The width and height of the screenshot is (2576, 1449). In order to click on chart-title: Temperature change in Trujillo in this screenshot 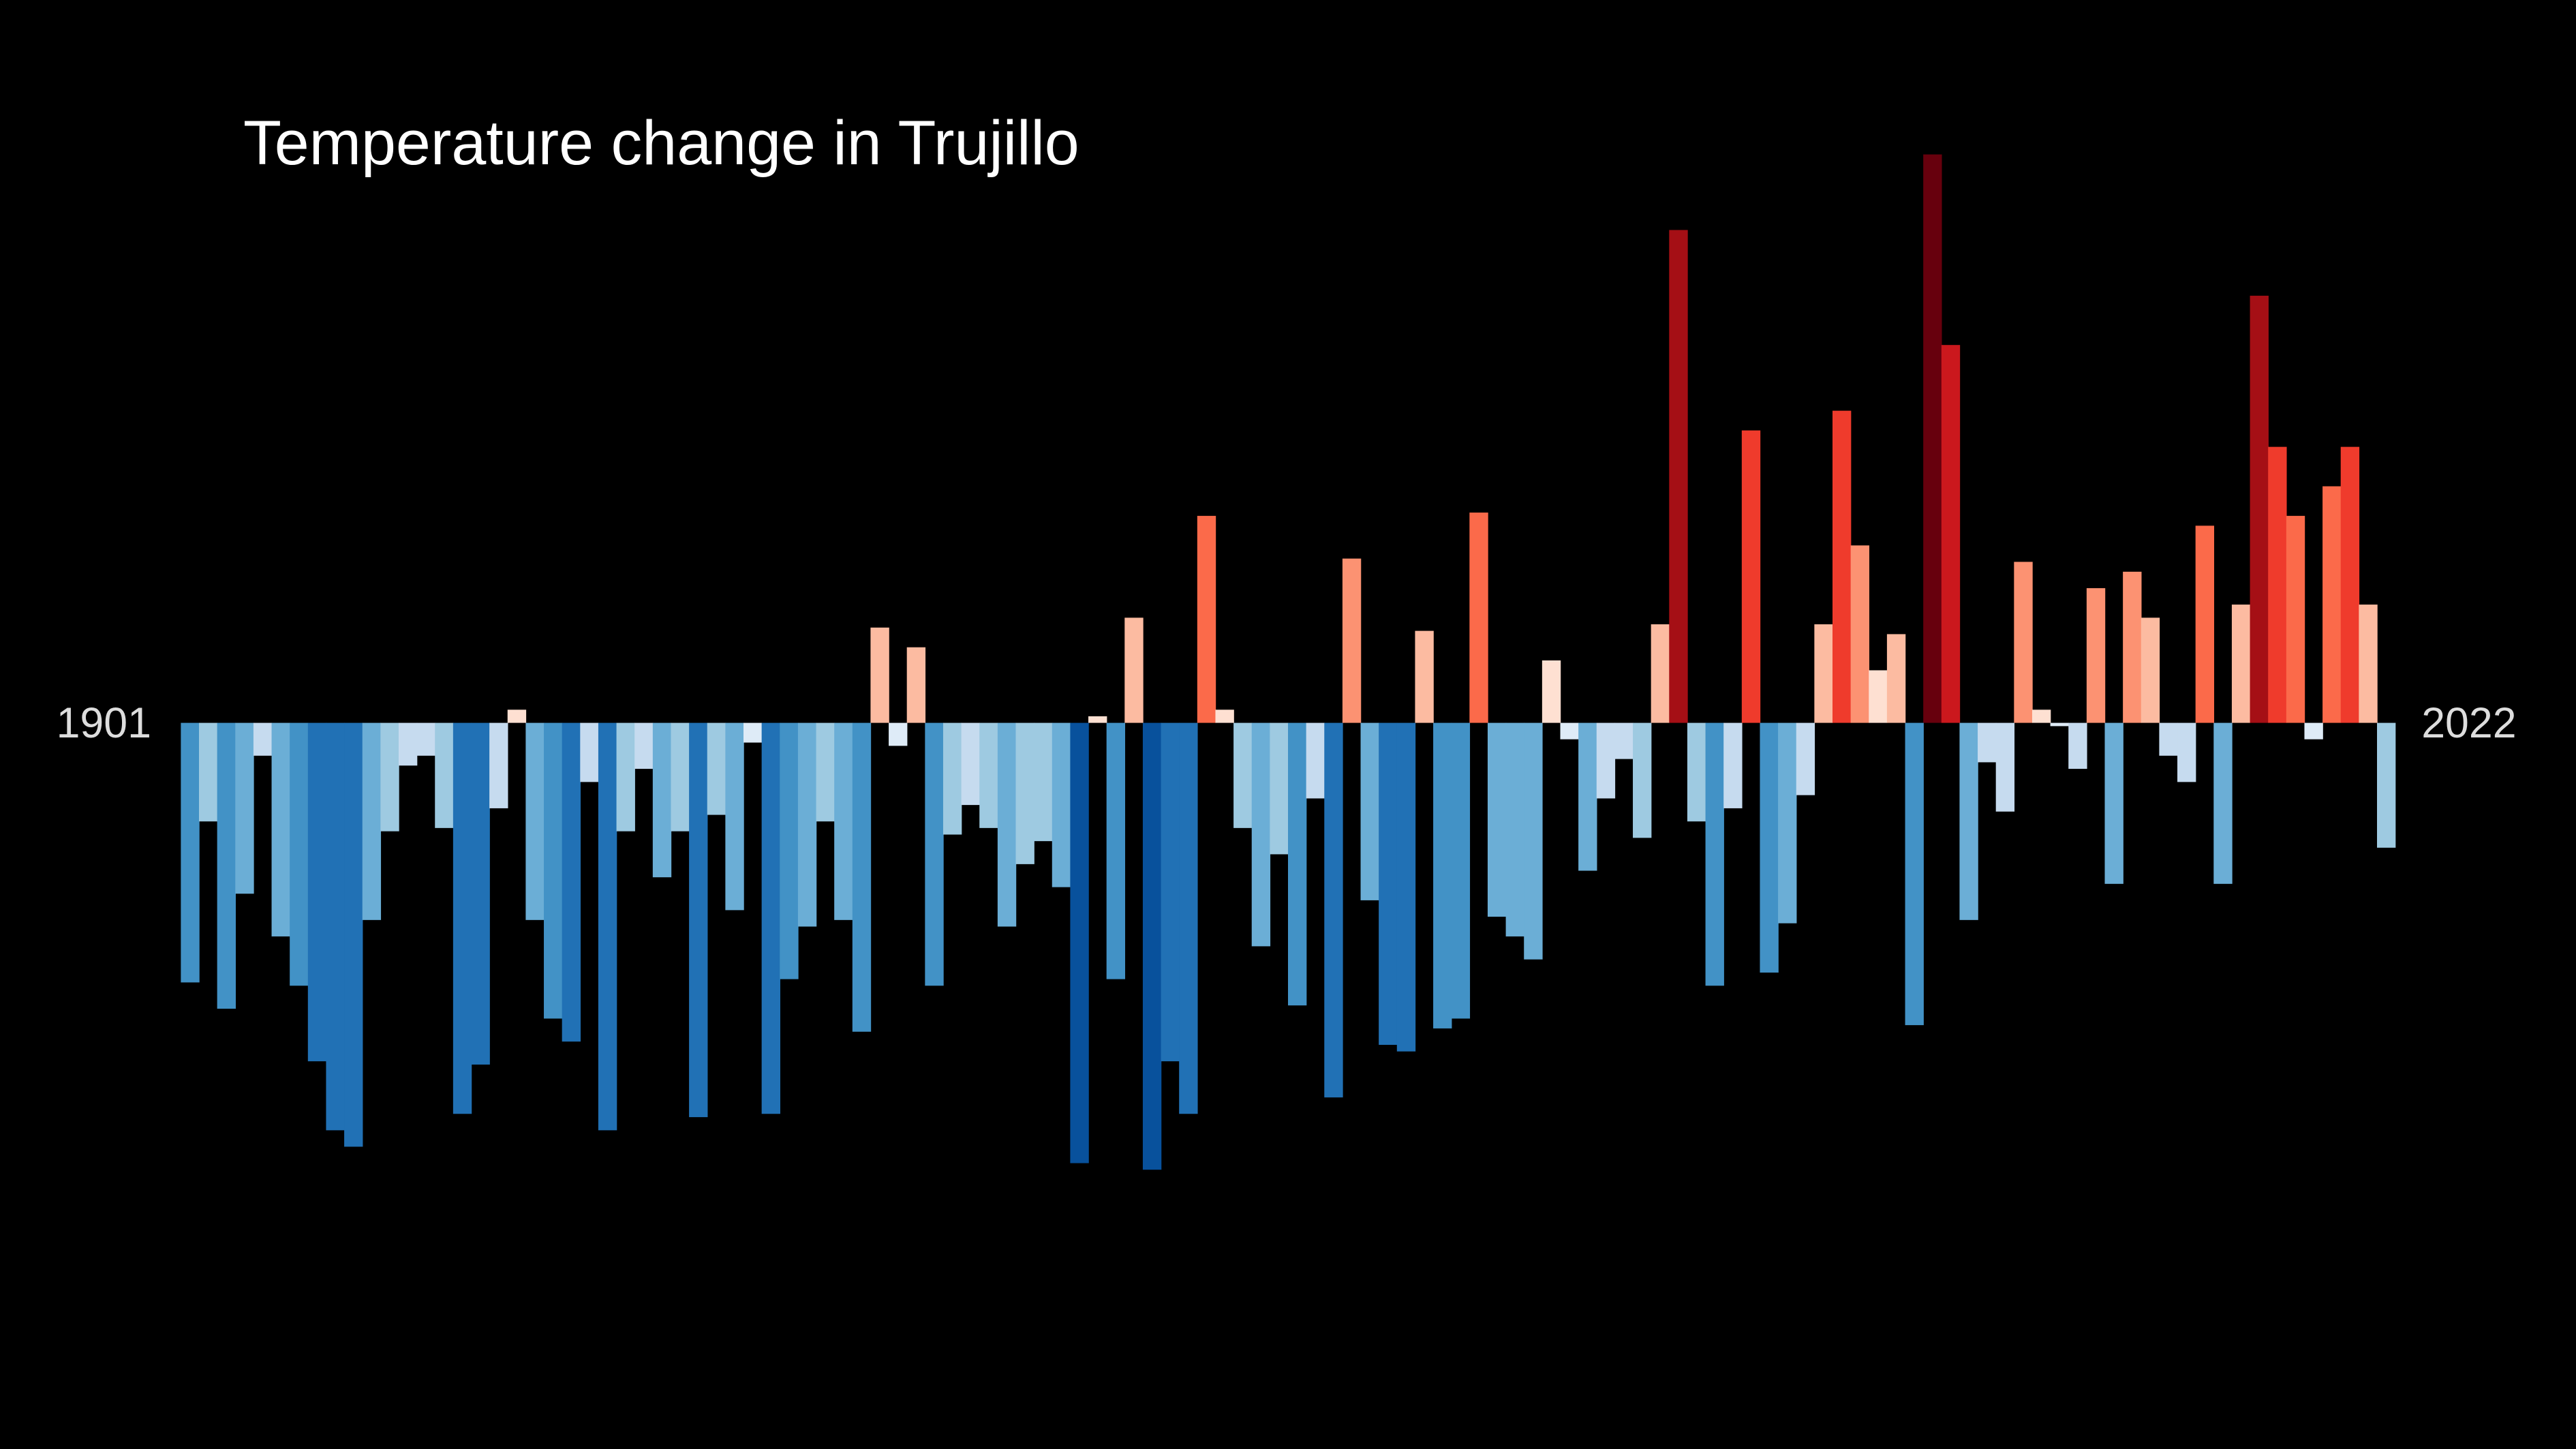, I will do `click(661, 143)`.